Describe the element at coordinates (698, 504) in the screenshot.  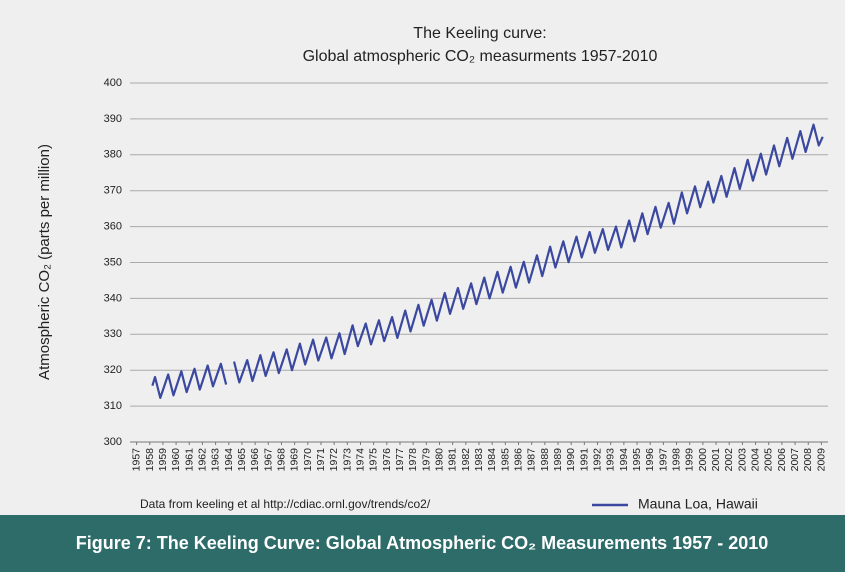
I see `legend-label: Mauna Loa, Hawaii` at that location.